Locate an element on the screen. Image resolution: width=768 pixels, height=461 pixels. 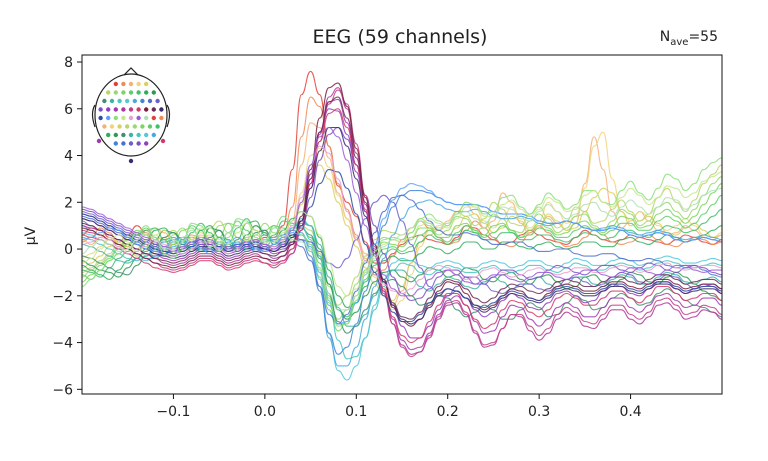
x-tick-label: 0.3 is located at coordinates (539, 412).